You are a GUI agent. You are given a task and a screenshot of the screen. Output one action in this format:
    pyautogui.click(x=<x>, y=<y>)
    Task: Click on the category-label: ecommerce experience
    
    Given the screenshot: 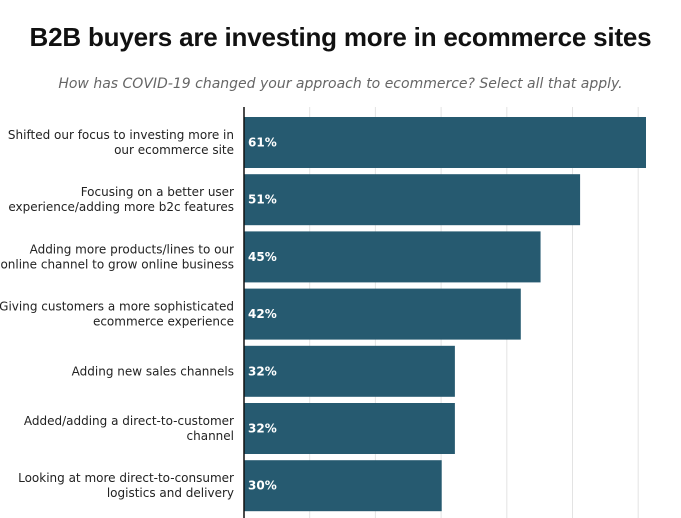 What is the action you would take?
    pyautogui.click(x=163, y=322)
    